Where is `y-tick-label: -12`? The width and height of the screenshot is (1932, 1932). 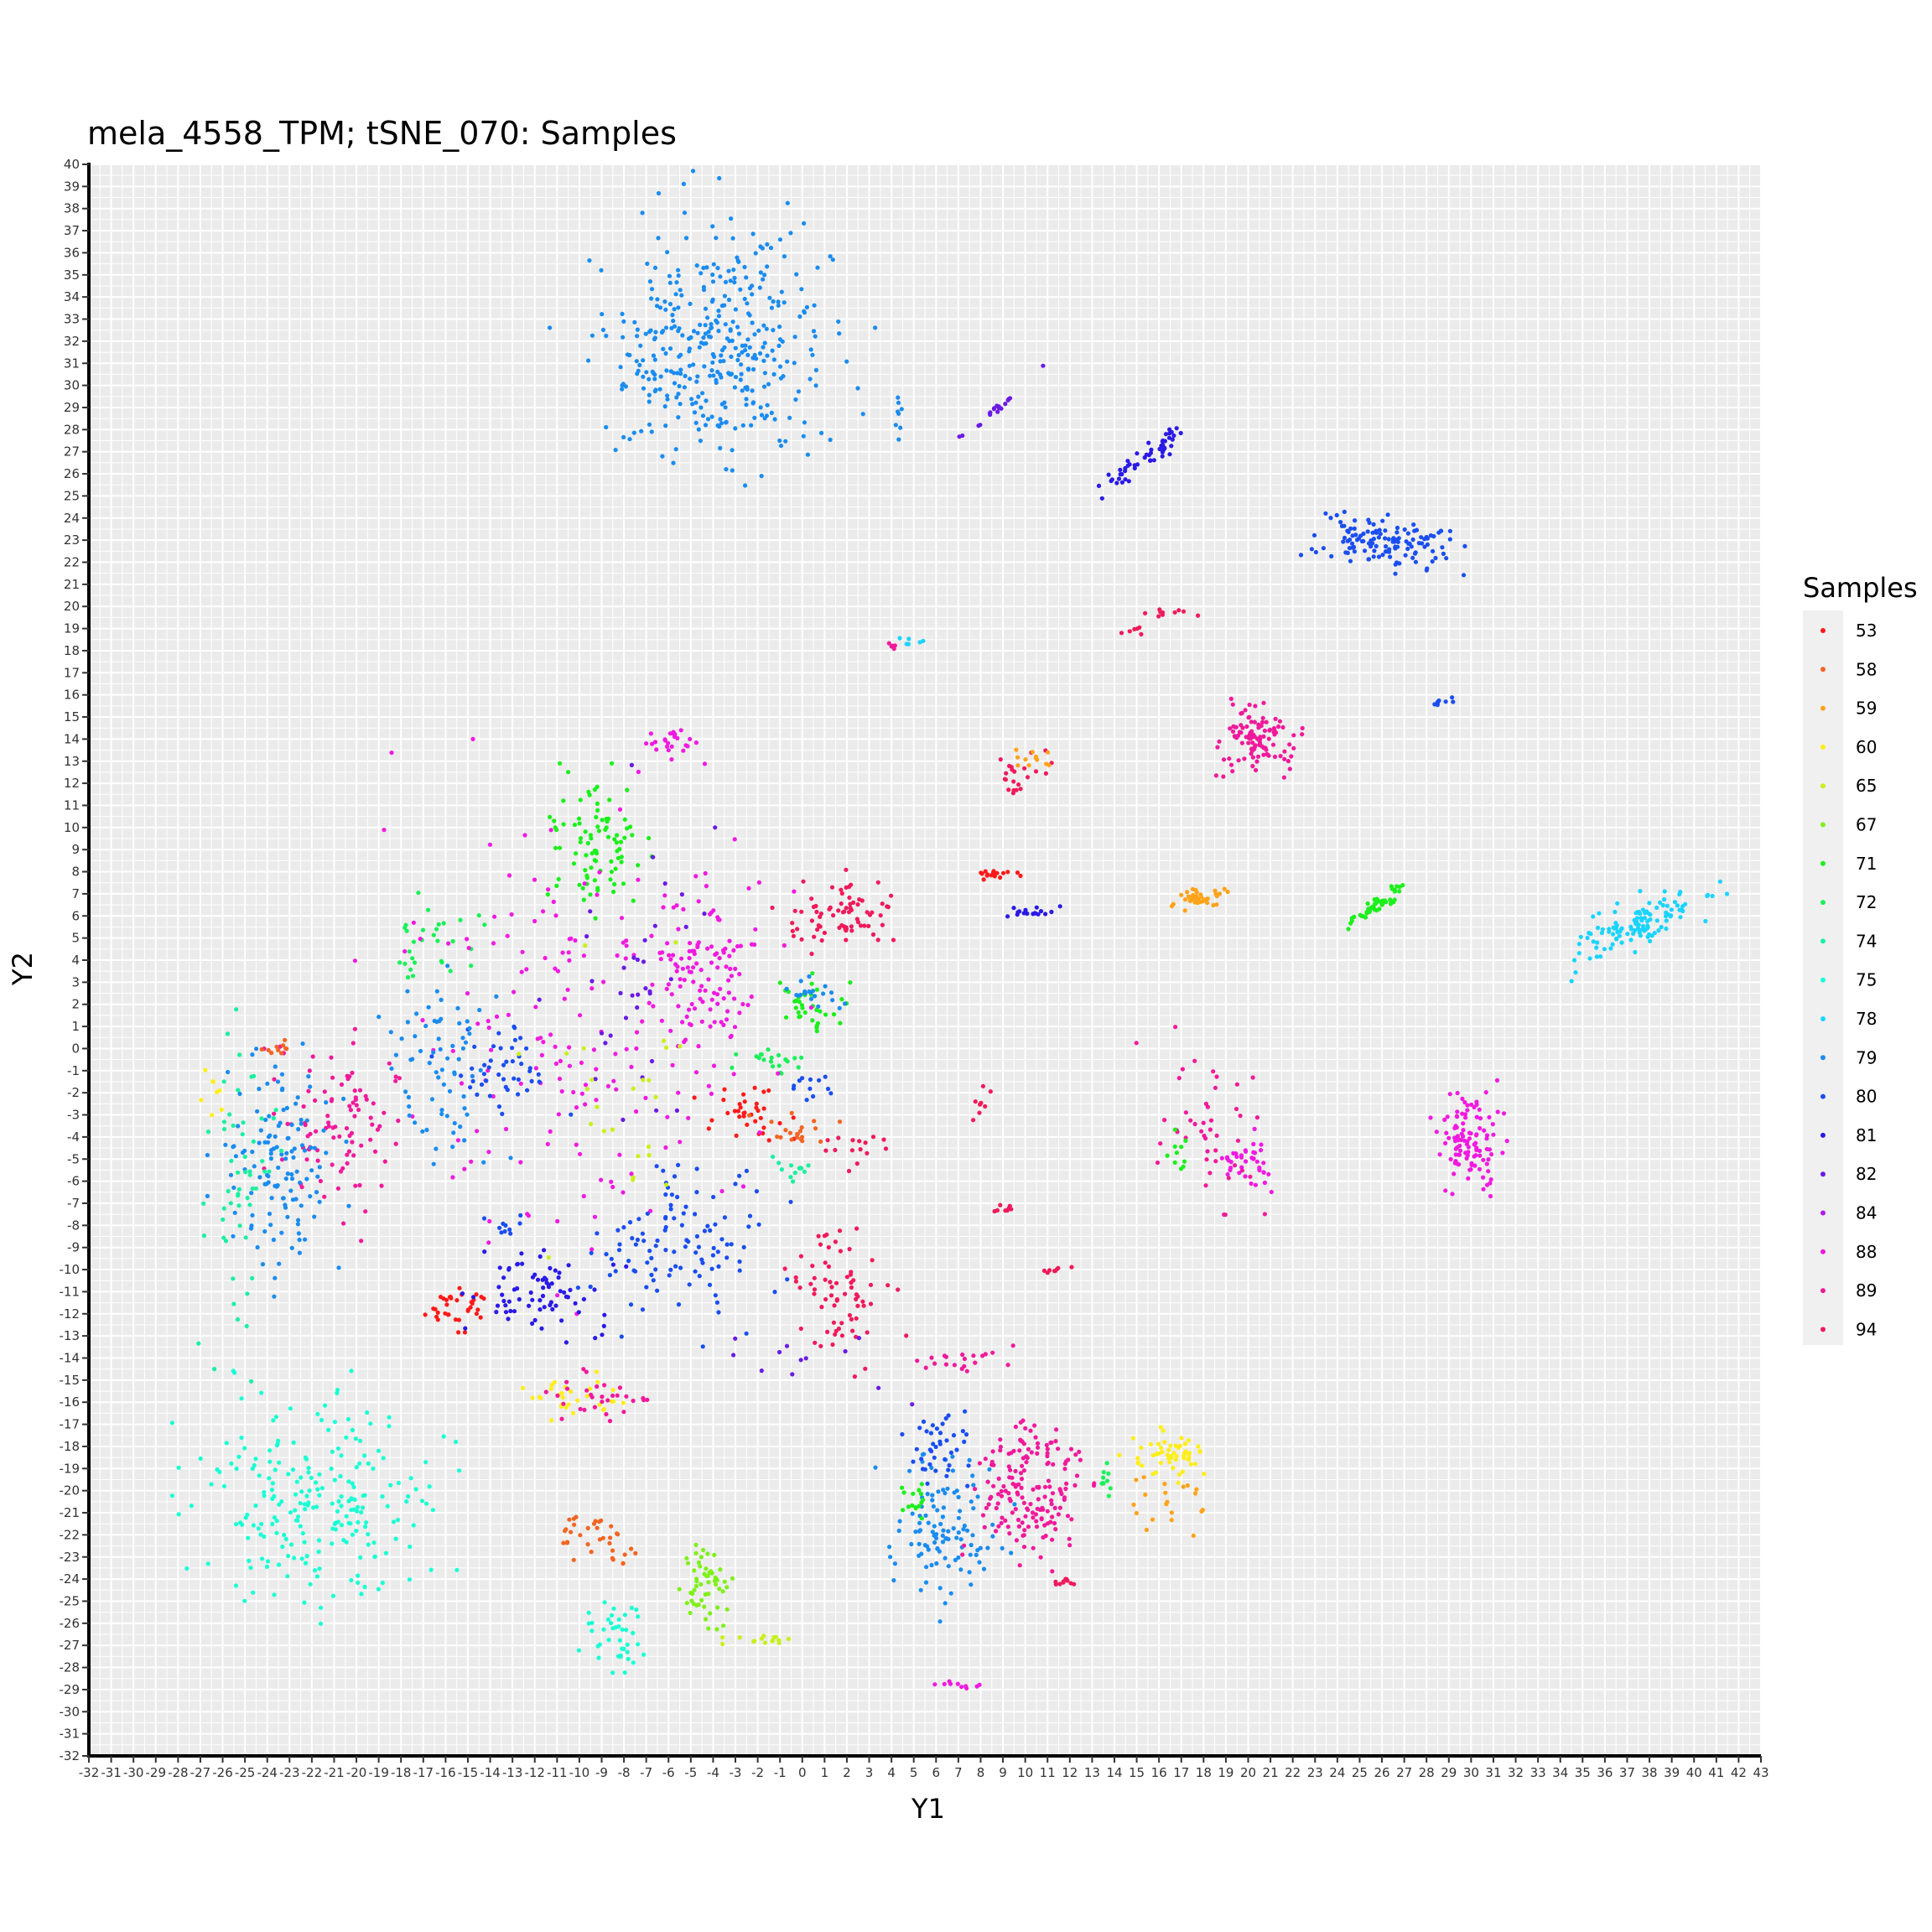
y-tick-label: -12 is located at coordinates (70, 1314).